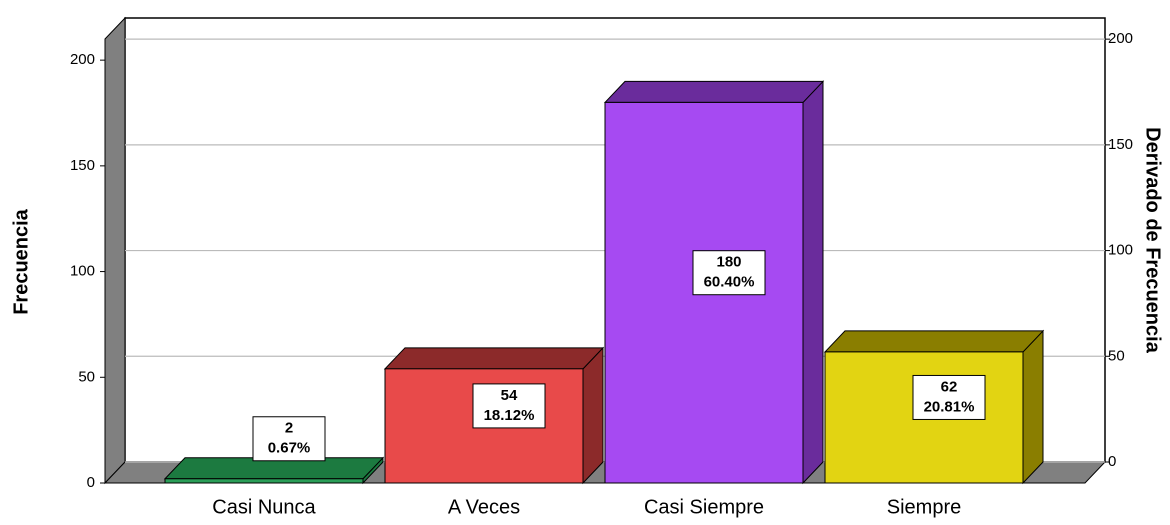 Image resolution: width=1170 pixels, height=525 pixels. I want to click on data-label: 180 60.40%, so click(729, 273).